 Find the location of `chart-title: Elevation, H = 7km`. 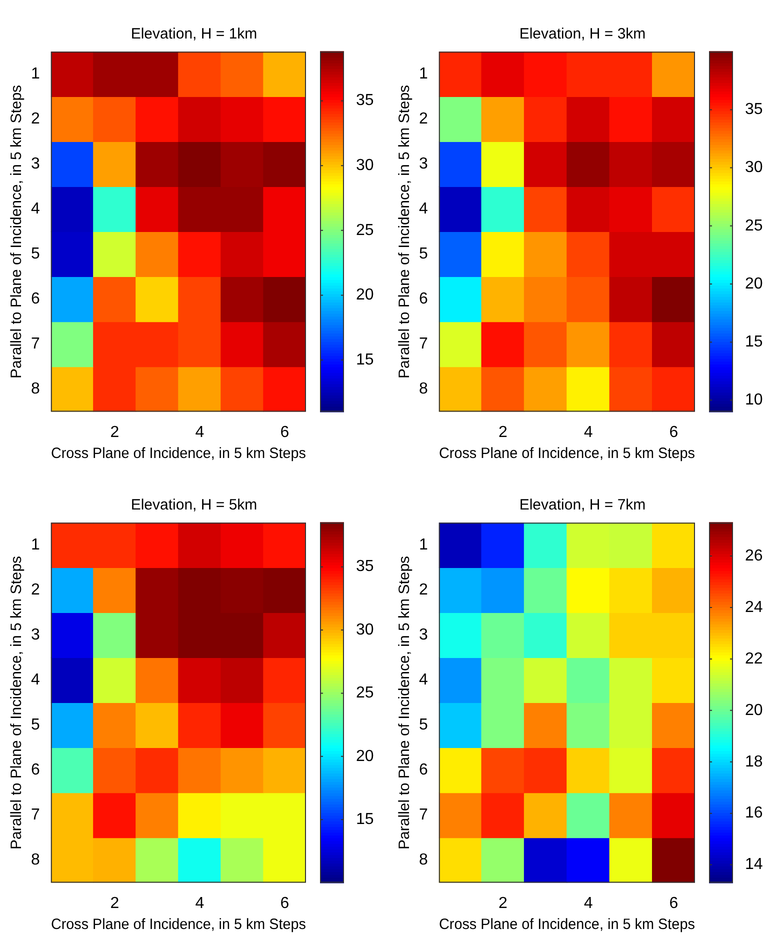

chart-title: Elevation, H = 7km is located at coordinates (582, 505).